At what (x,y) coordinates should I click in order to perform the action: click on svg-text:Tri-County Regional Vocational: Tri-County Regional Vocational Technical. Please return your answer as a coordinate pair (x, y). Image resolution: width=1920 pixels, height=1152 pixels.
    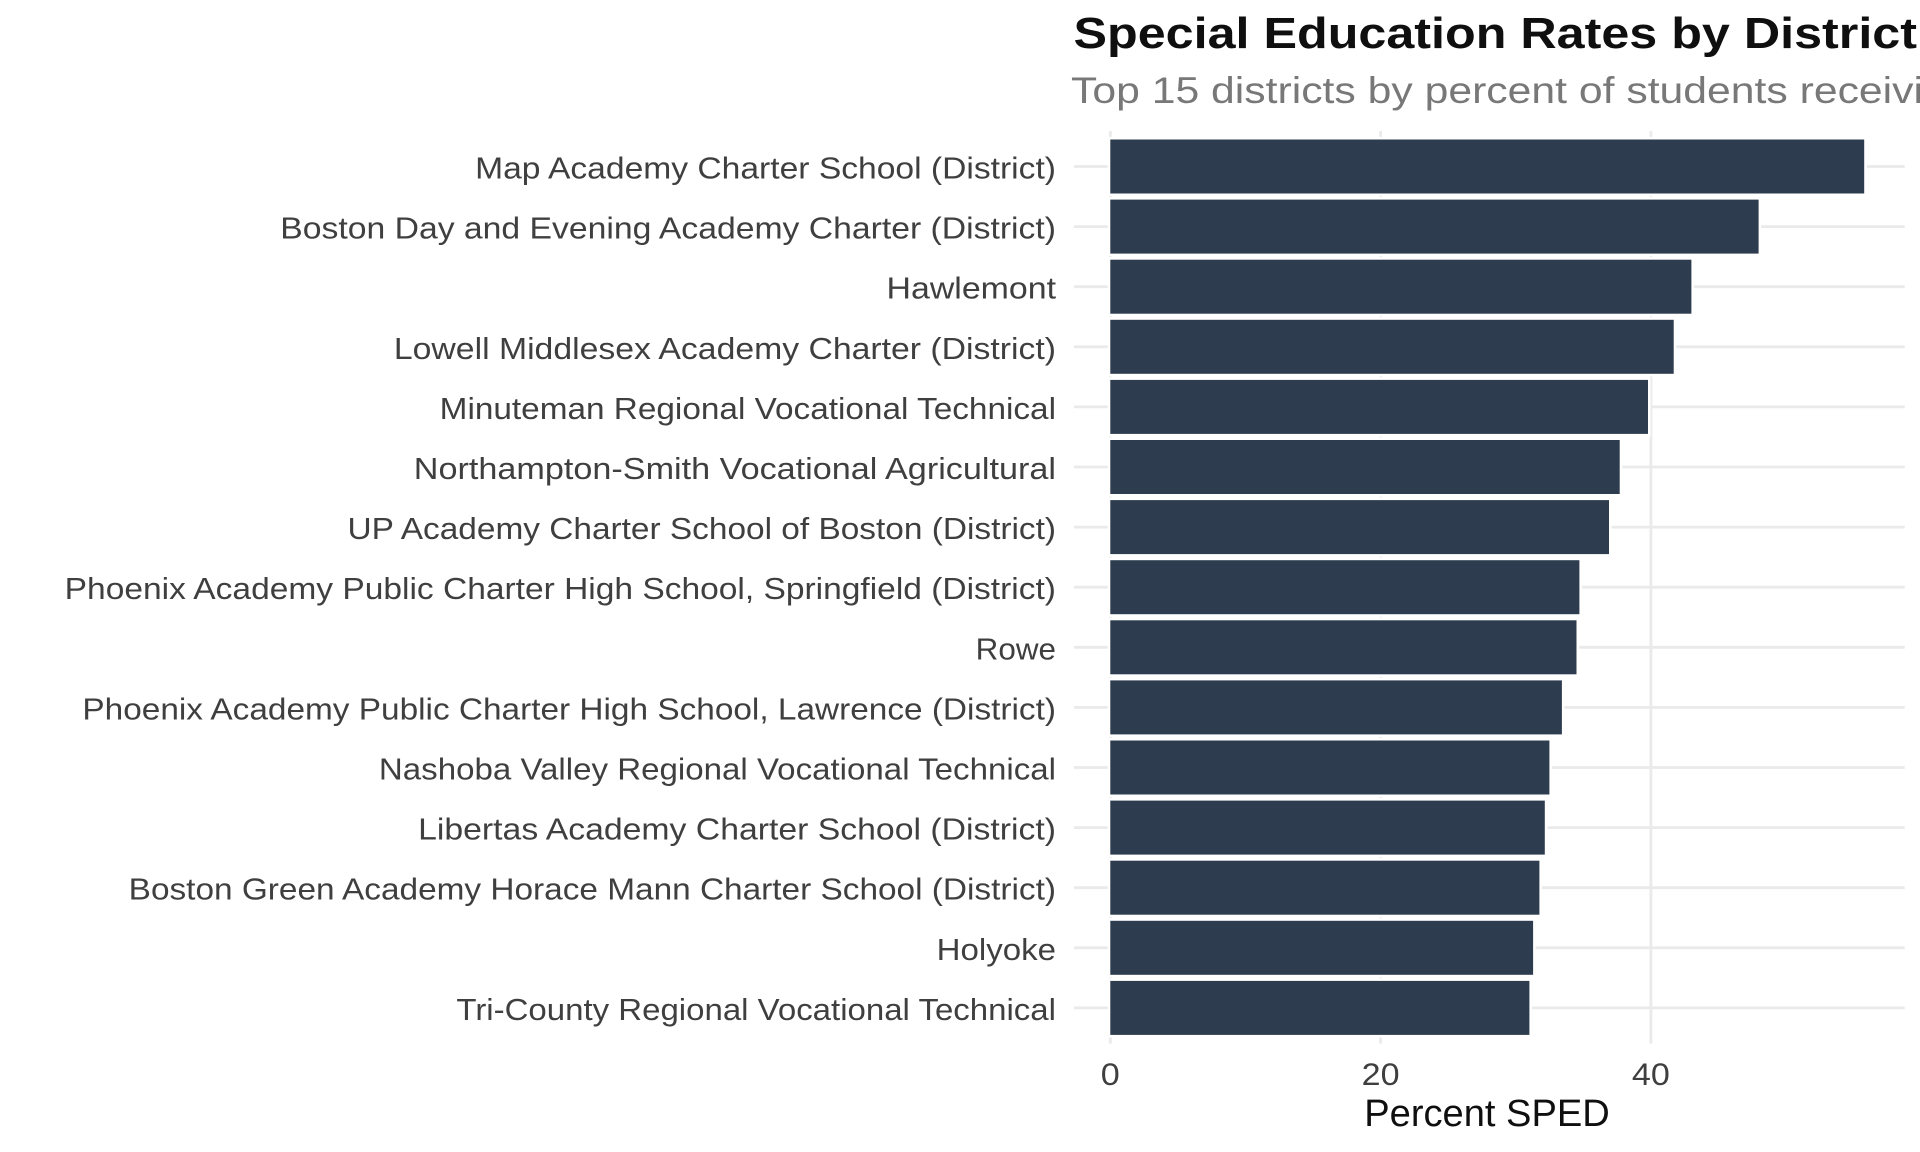
    Looking at the image, I should click on (756, 1010).